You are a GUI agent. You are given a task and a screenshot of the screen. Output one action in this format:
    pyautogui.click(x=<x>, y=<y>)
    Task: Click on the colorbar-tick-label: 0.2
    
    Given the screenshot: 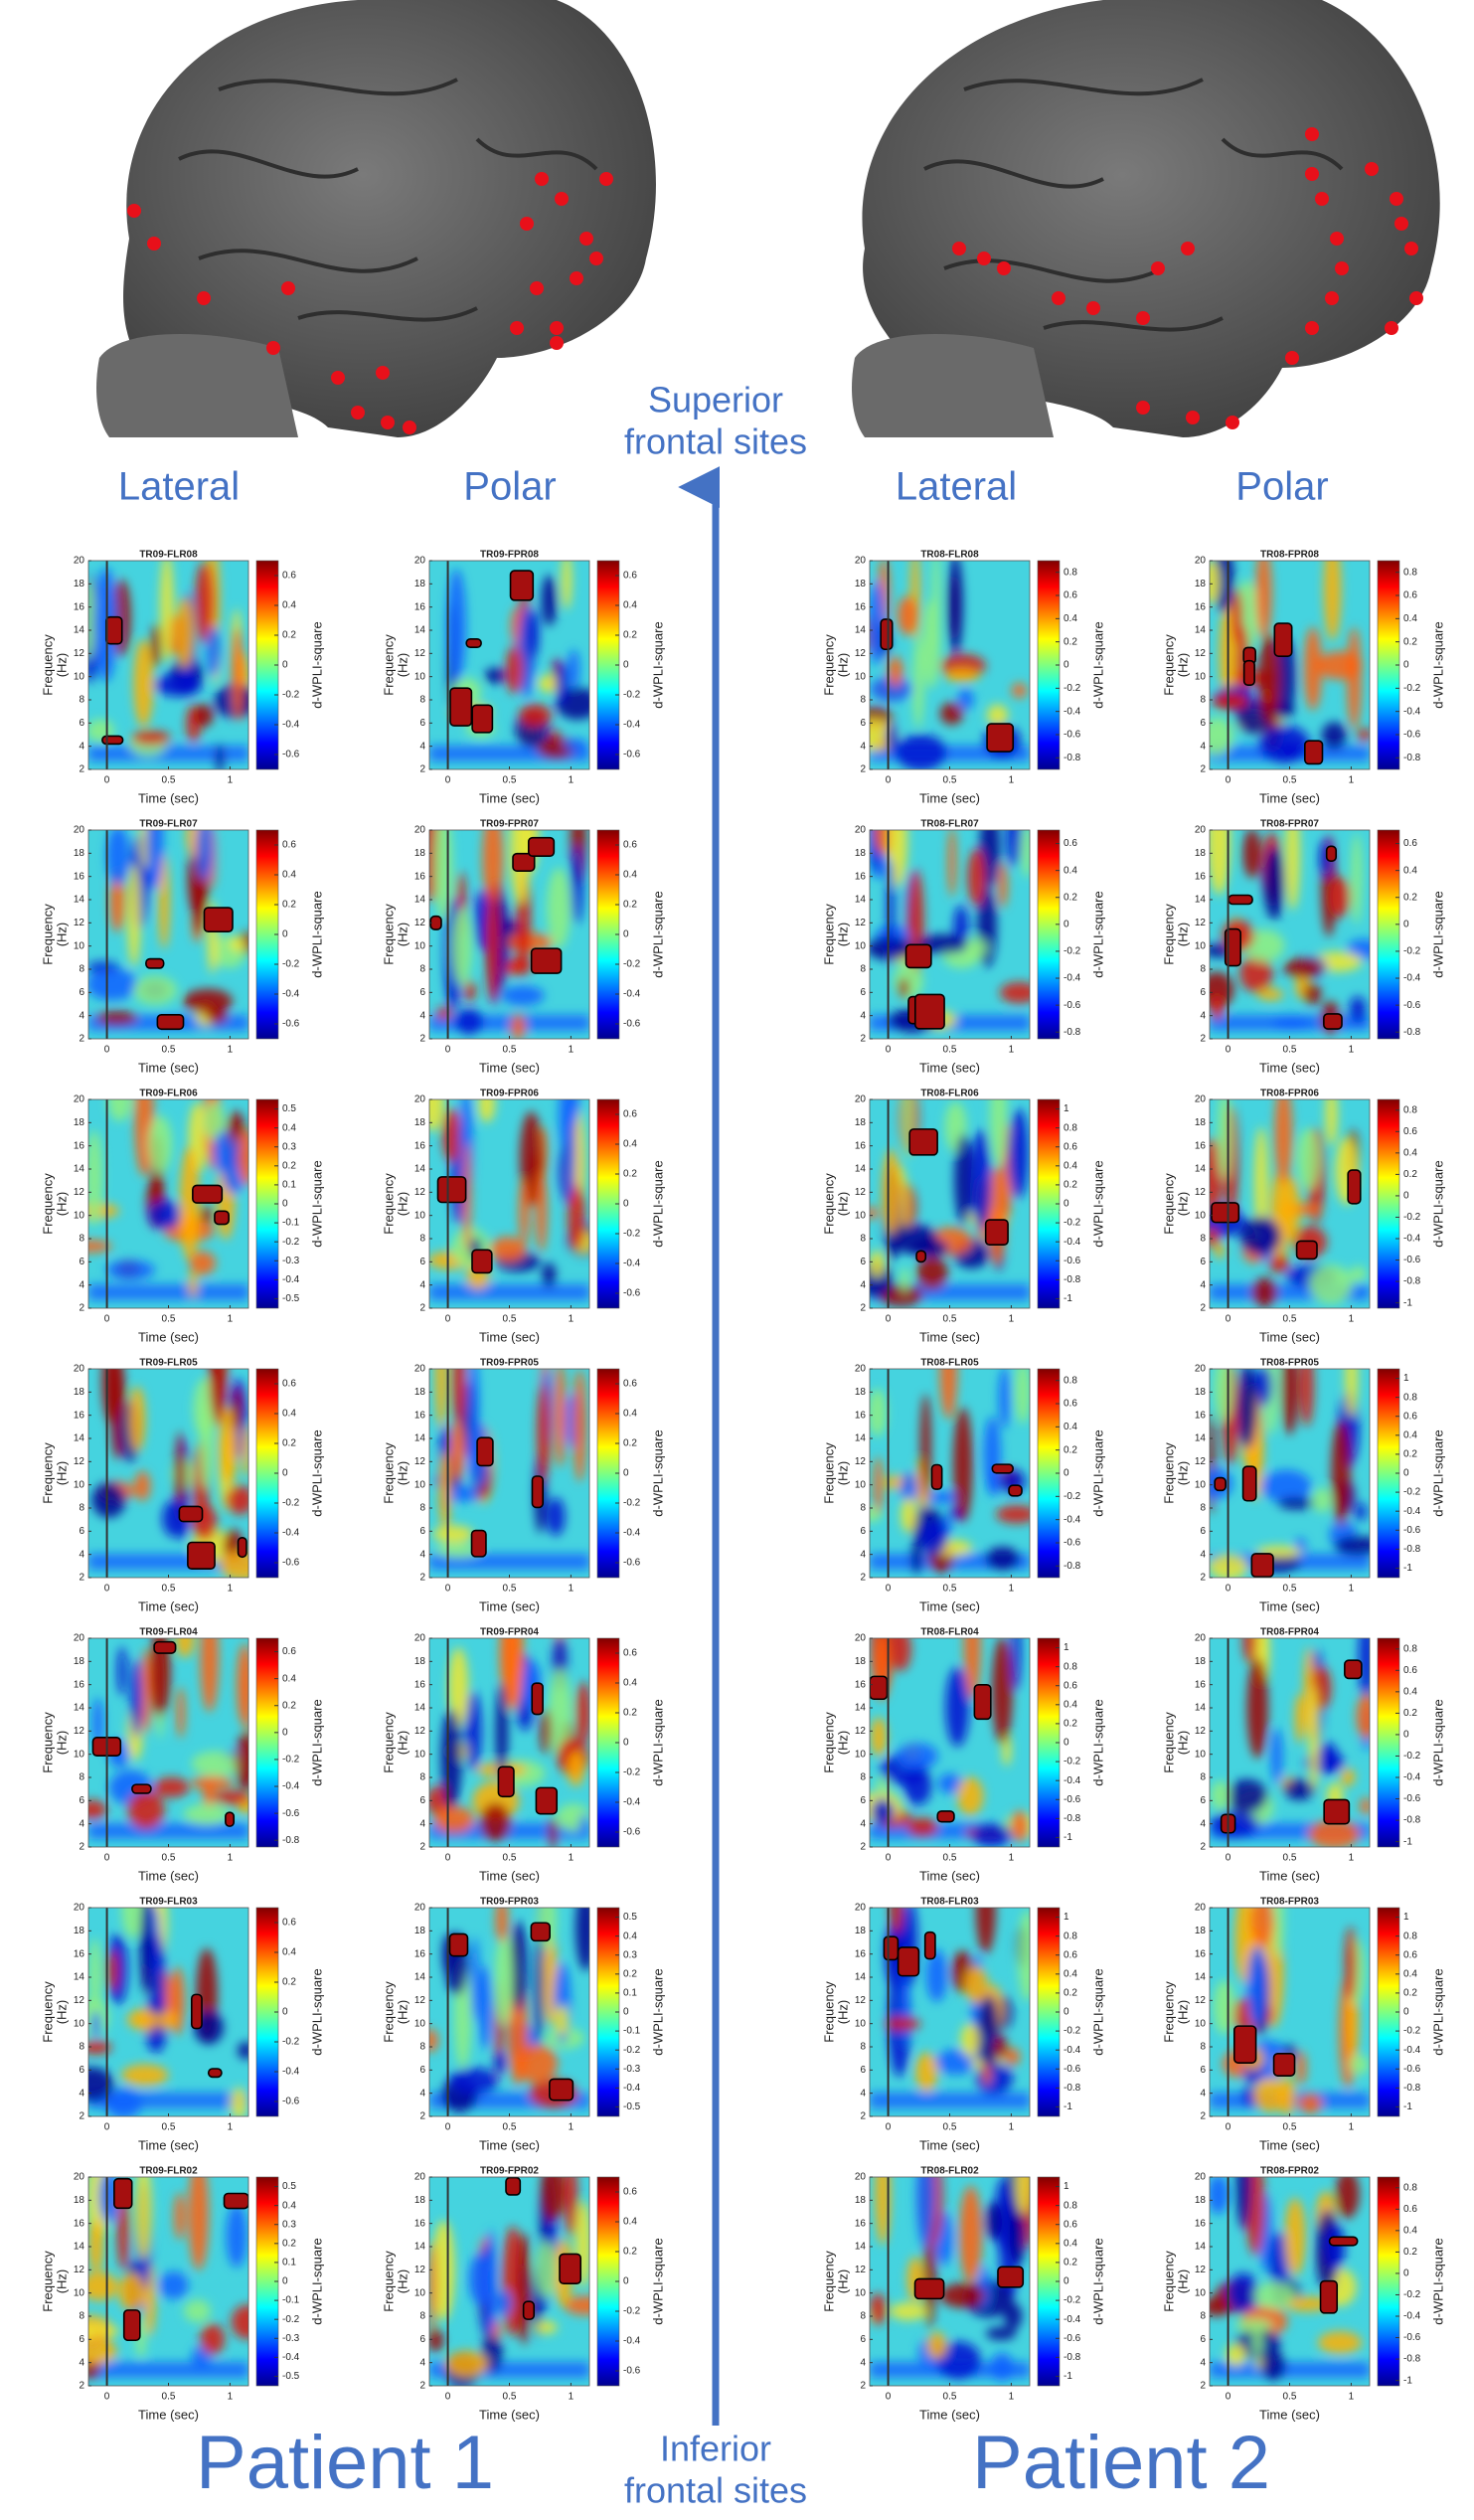 What is the action you would take?
    pyautogui.click(x=630, y=1174)
    